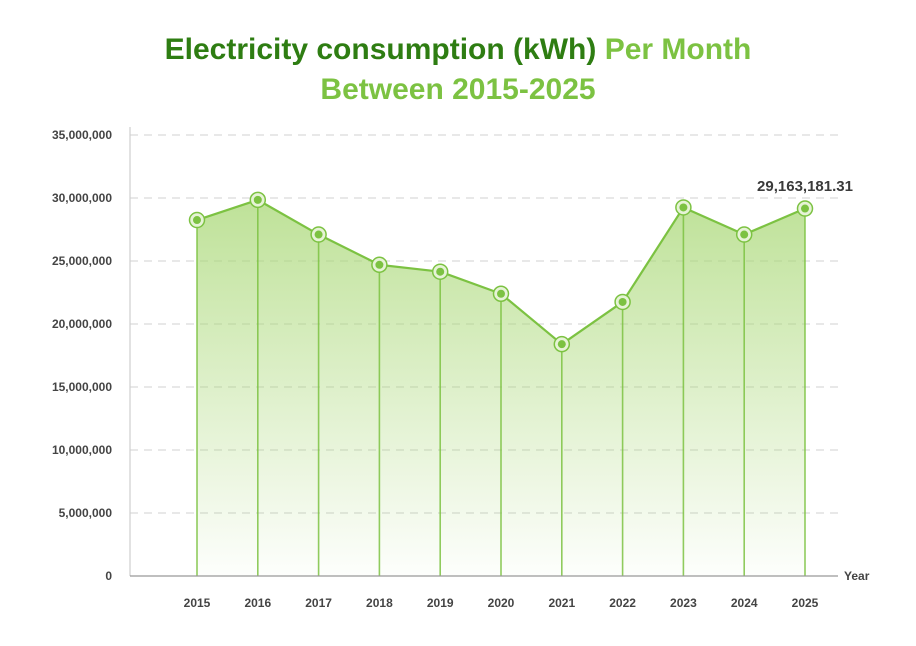 Image resolution: width=916 pixels, height=646 pixels. I want to click on data-point-2025, so click(805, 208).